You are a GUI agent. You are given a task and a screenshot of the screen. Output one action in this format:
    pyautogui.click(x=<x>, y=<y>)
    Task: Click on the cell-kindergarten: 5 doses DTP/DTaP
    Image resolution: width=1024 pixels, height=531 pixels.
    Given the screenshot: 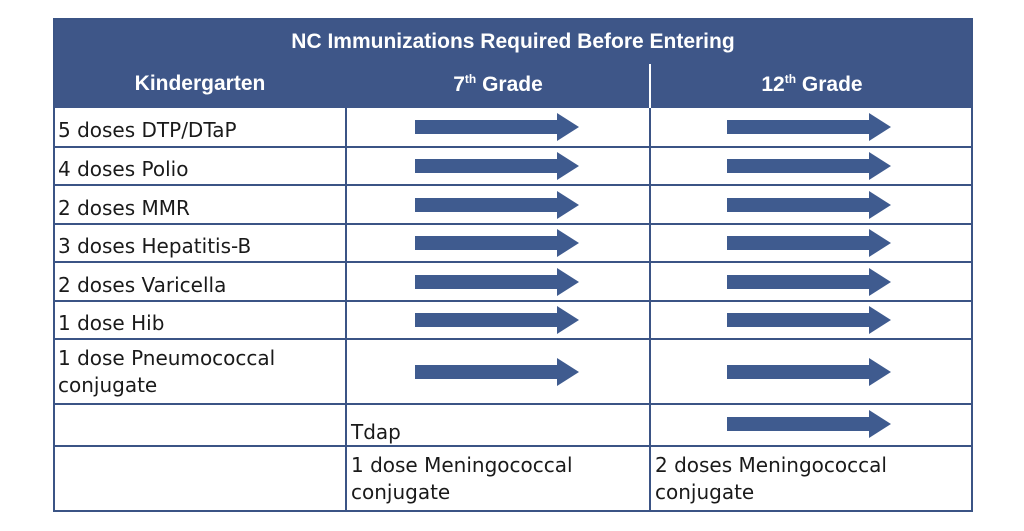 What is the action you would take?
    pyautogui.click(x=147, y=130)
    